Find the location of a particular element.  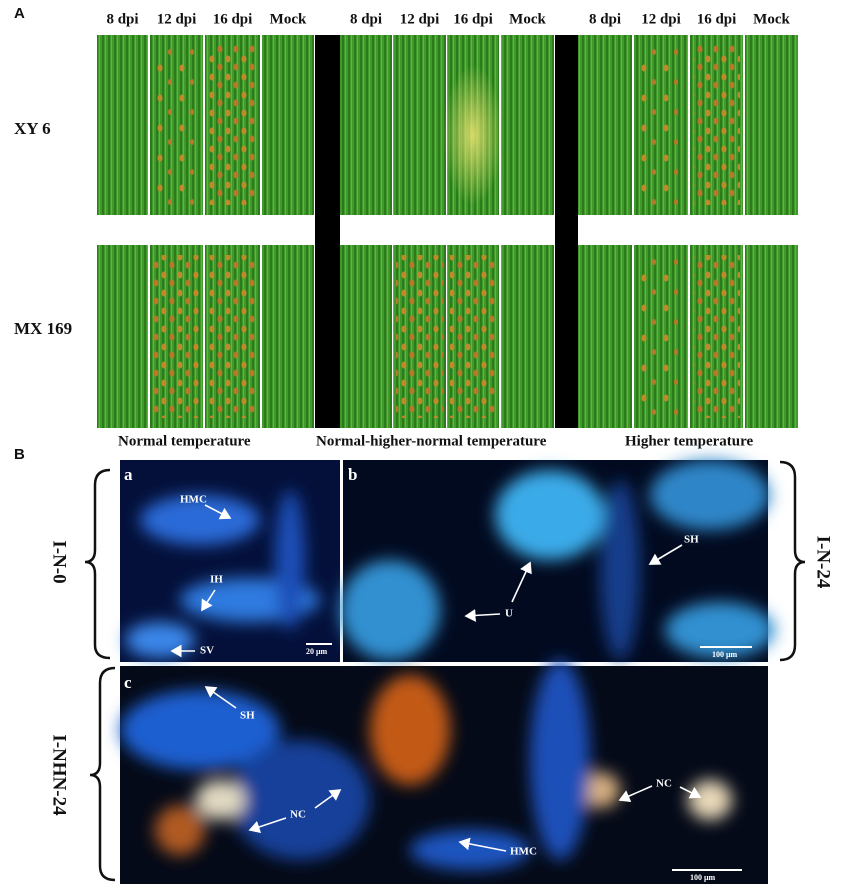

side-label: I-N-24 is located at coordinates (823, 562).